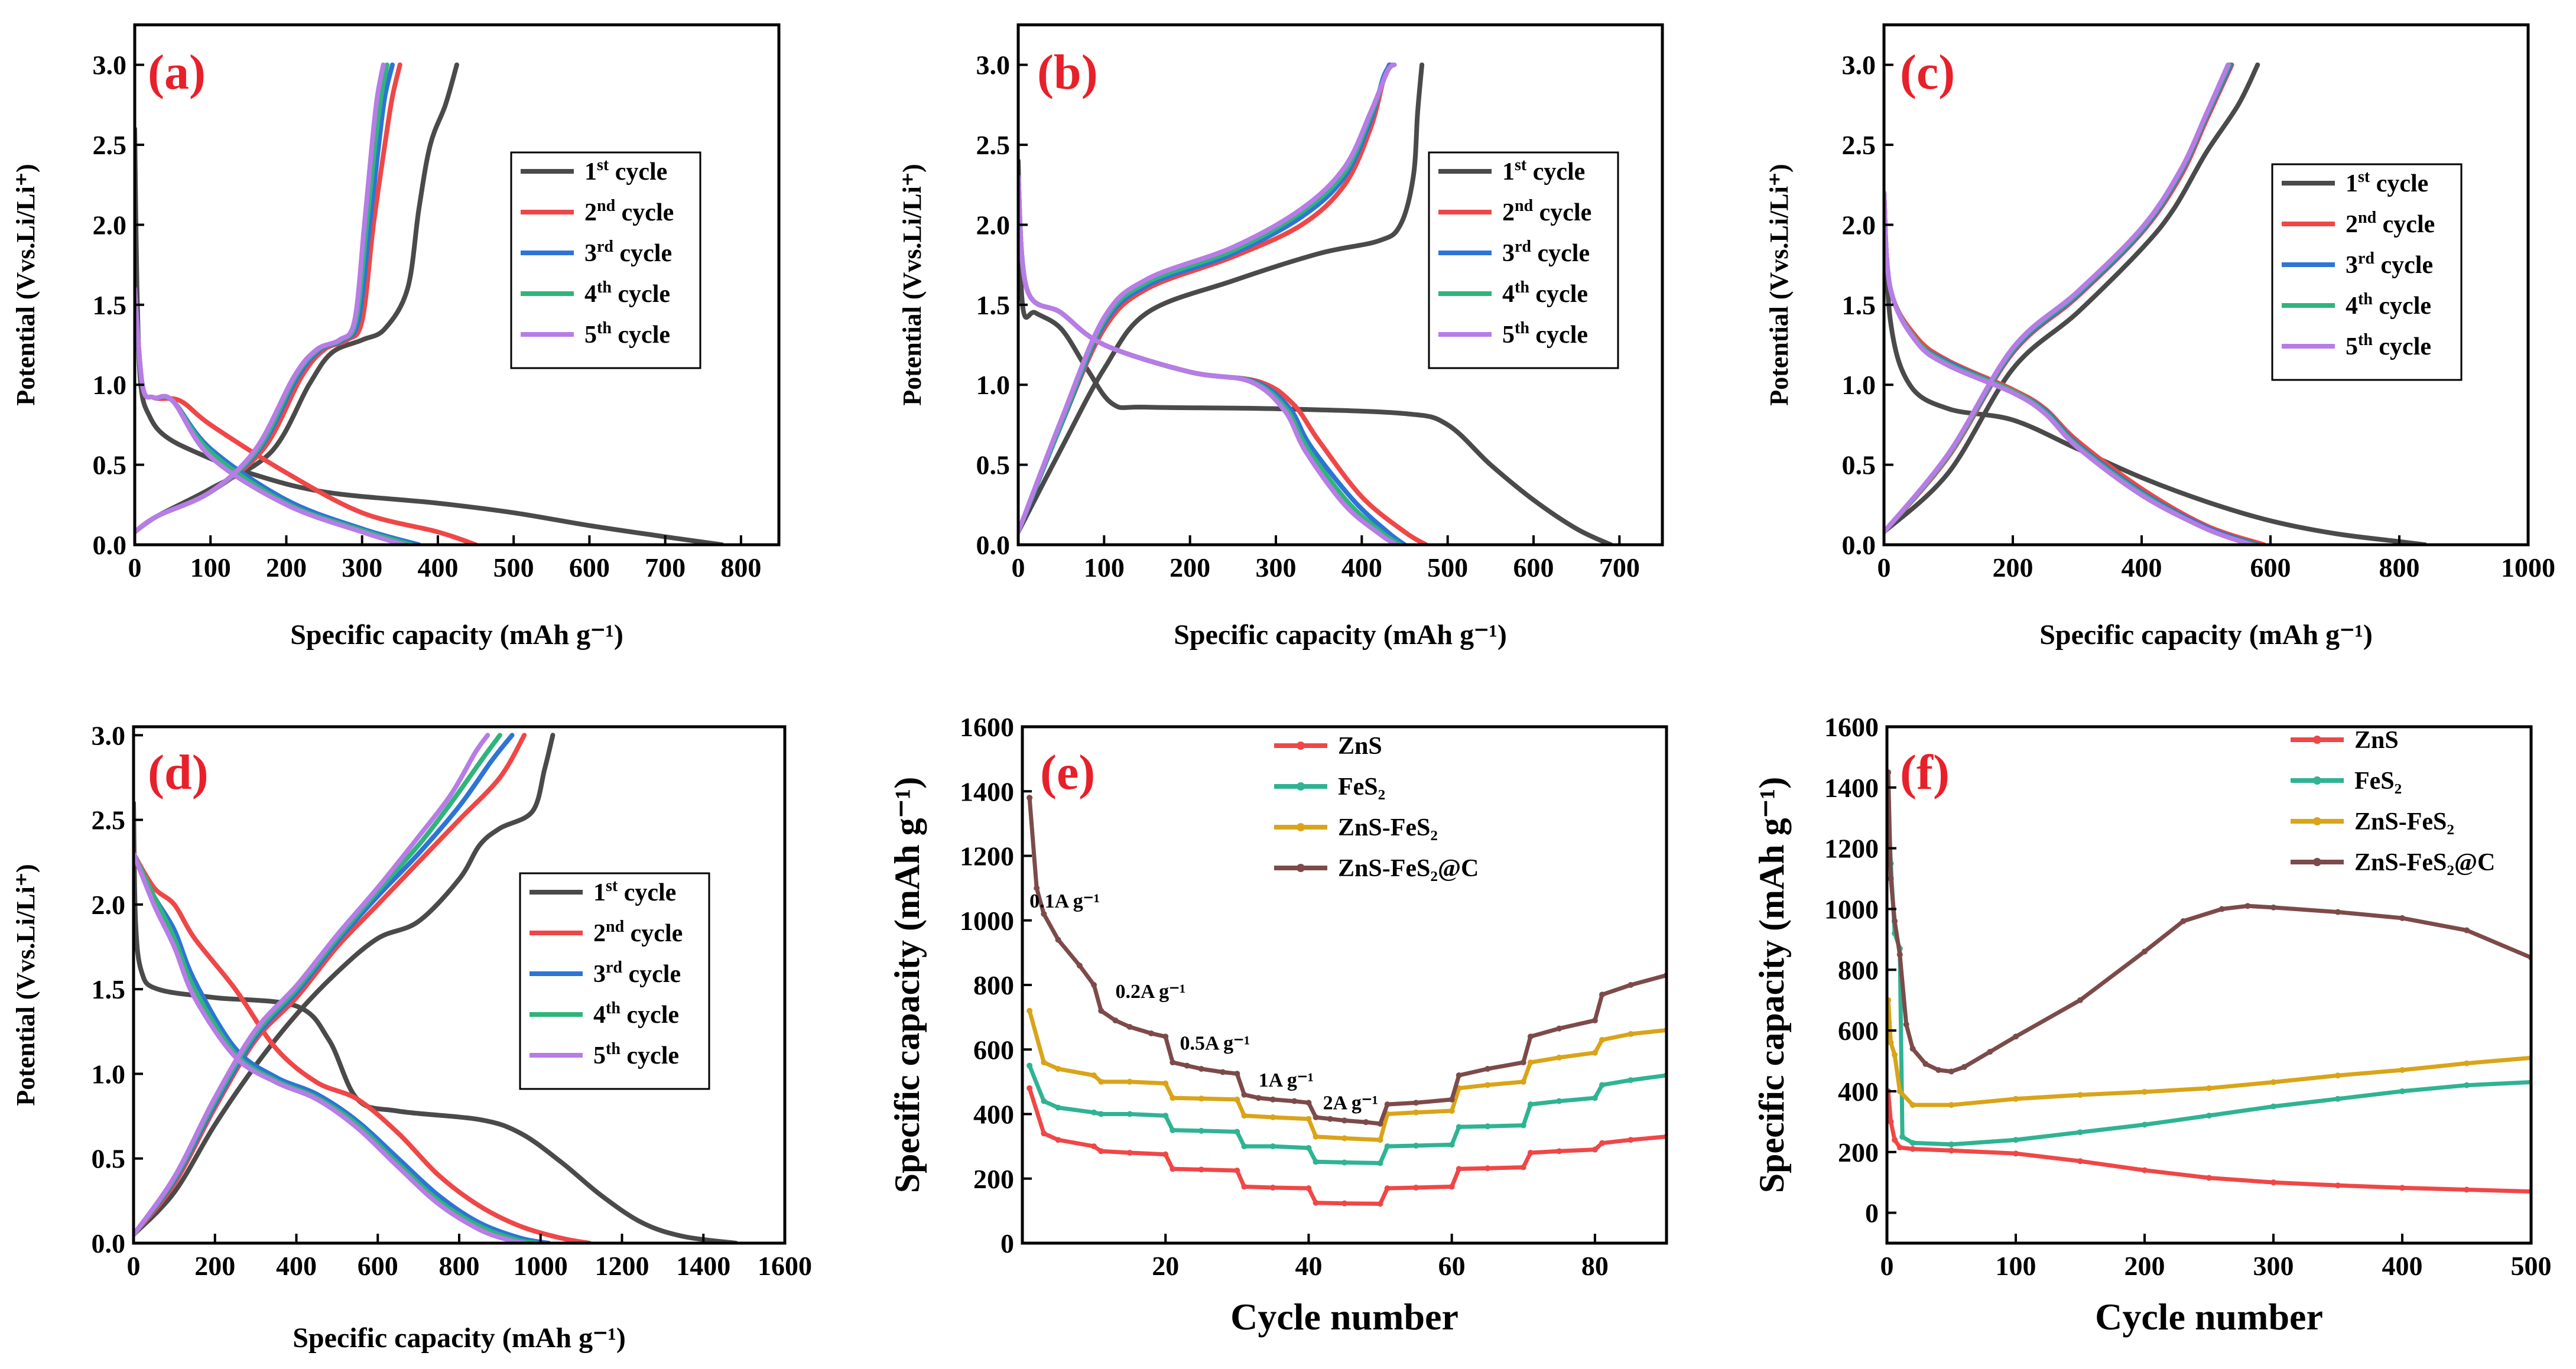 Image resolution: width=2576 pixels, height=1369 pixels. What do you see at coordinates (1344, 1317) in the screenshot?
I see `x-axis-label-e: Cycle number` at bounding box center [1344, 1317].